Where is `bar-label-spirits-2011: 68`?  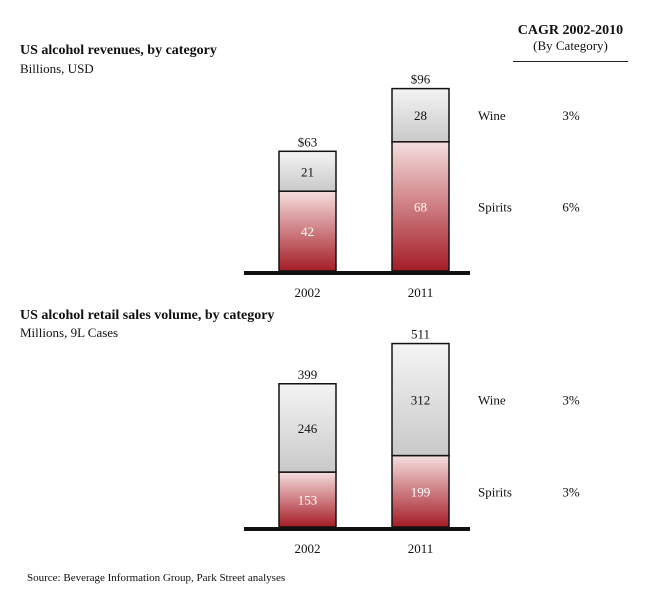 bar-label-spirits-2011: 68 is located at coordinates (420, 206).